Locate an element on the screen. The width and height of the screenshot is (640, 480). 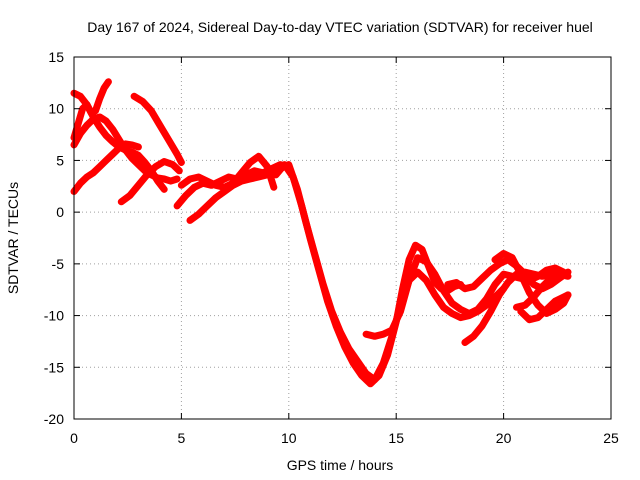
y-tick-label: -20 is located at coordinates (54, 419).